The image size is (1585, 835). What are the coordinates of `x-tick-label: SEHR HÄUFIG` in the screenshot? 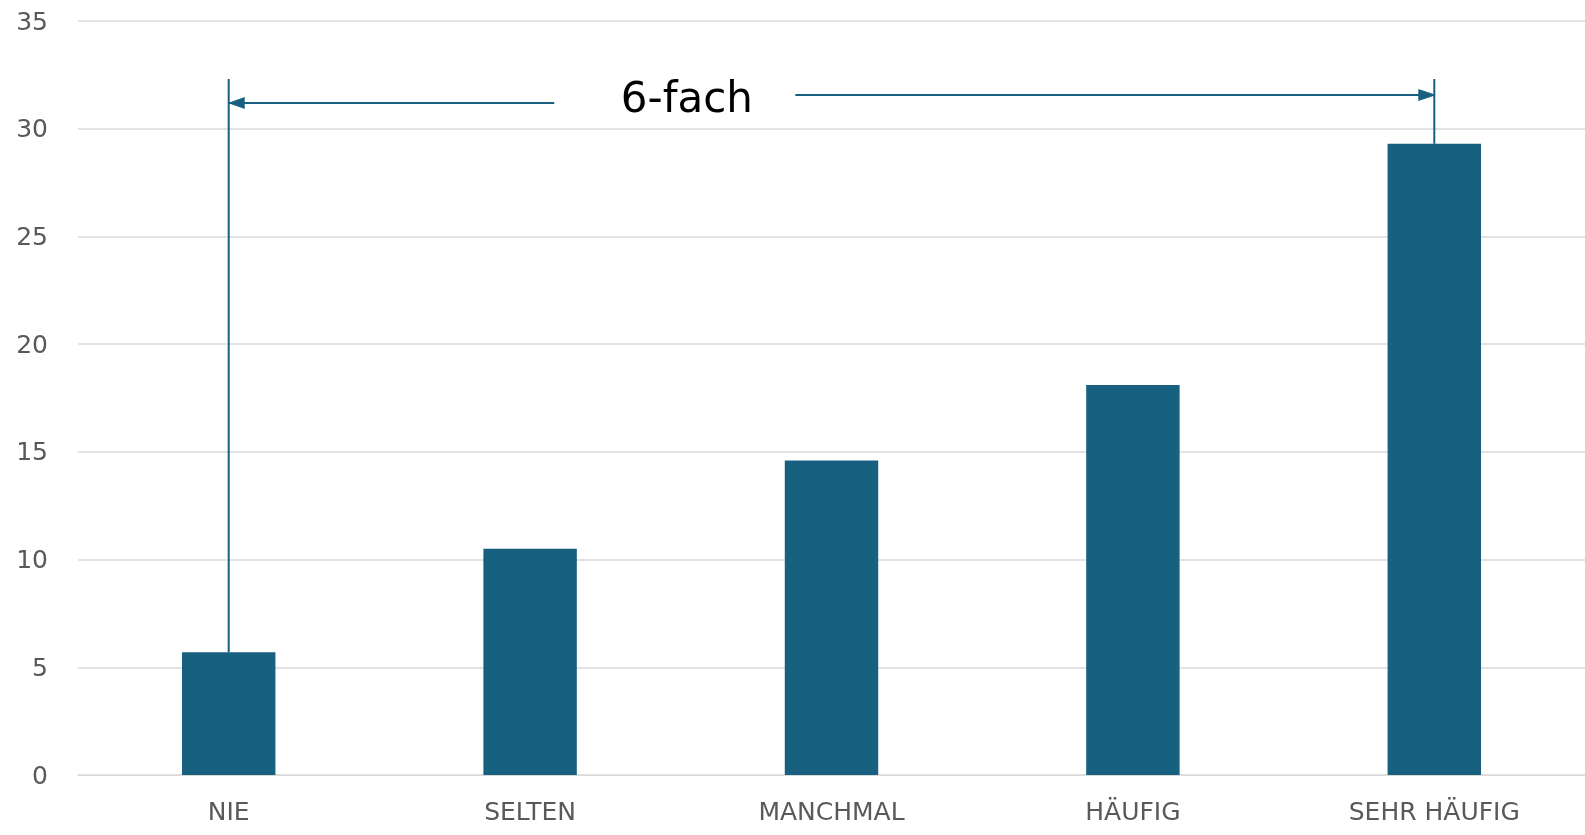 It's located at (1434, 811).